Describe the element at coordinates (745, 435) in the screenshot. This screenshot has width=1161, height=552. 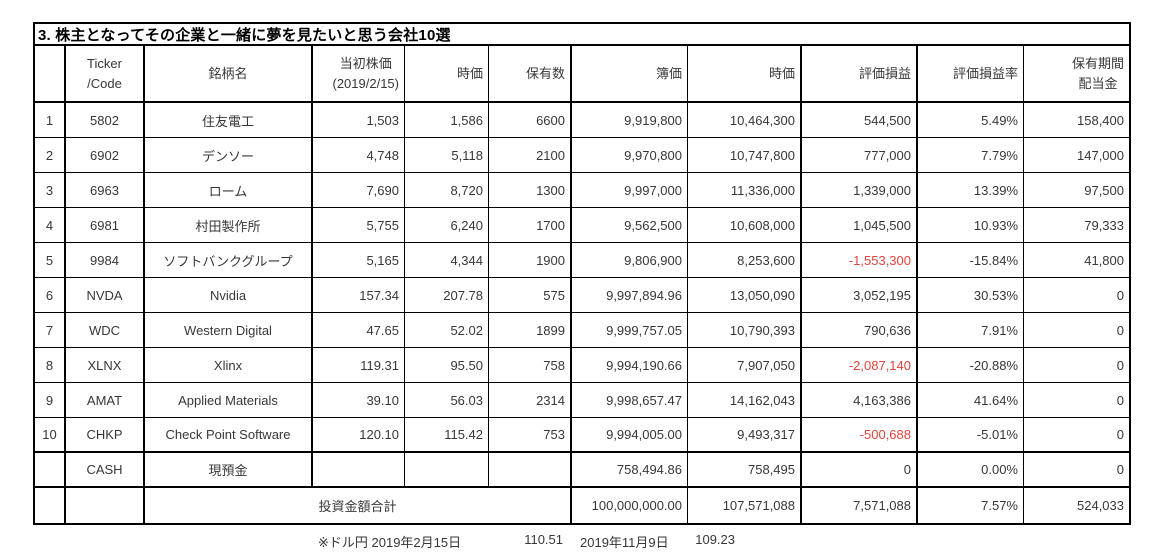
I see `cell-market: 9,493,317` at that location.